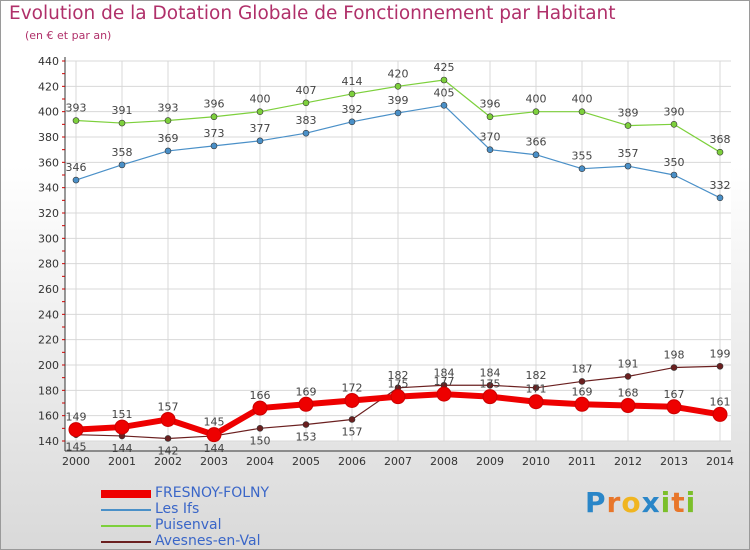 The image size is (750, 550). What do you see at coordinates (720, 353) in the screenshot?
I see `data-label: 199` at bounding box center [720, 353].